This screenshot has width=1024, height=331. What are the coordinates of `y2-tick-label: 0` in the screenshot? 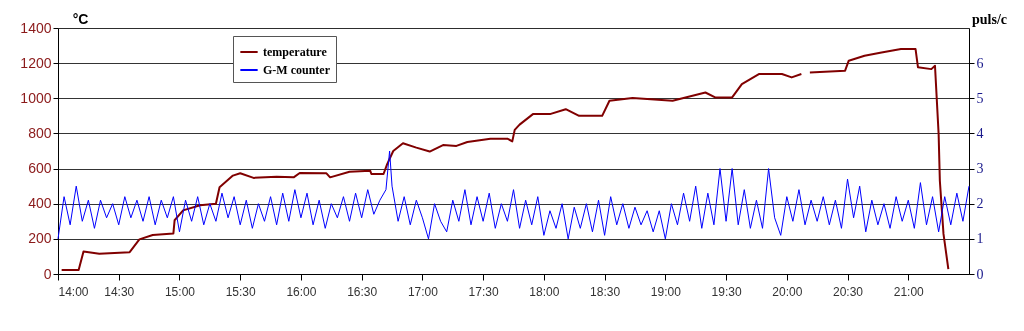 It's located at (980, 274).